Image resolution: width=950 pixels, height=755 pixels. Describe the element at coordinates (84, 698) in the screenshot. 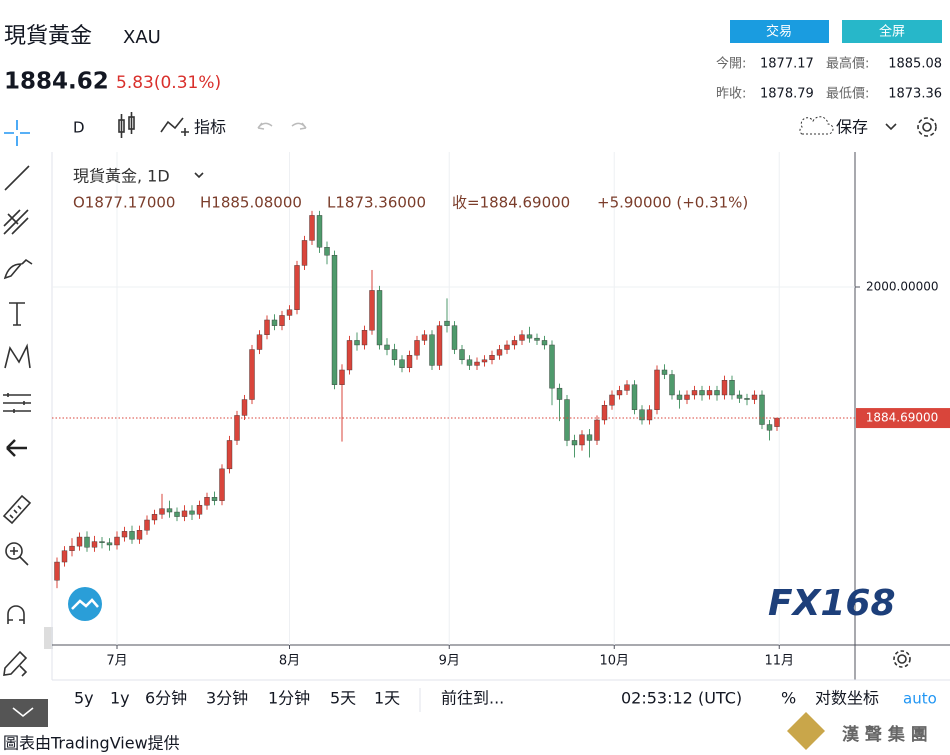

I see `range-button: 5y` at that location.